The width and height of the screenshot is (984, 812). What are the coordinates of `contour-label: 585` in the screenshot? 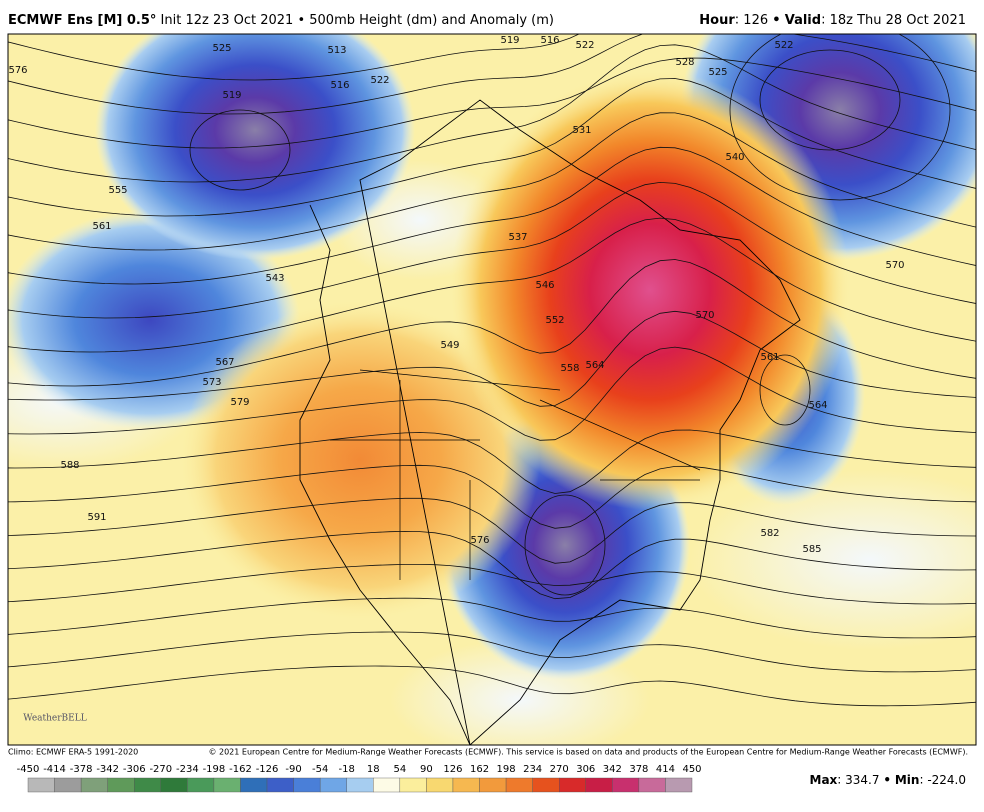 It's located at (811, 549).